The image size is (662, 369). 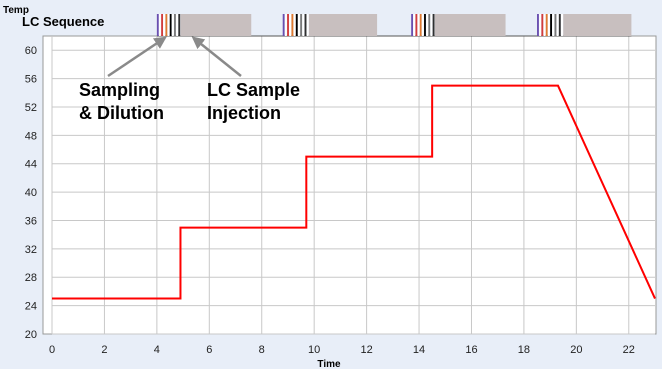 What do you see at coordinates (629, 350) in the screenshot?
I see `x-tick-label: 22` at bounding box center [629, 350].